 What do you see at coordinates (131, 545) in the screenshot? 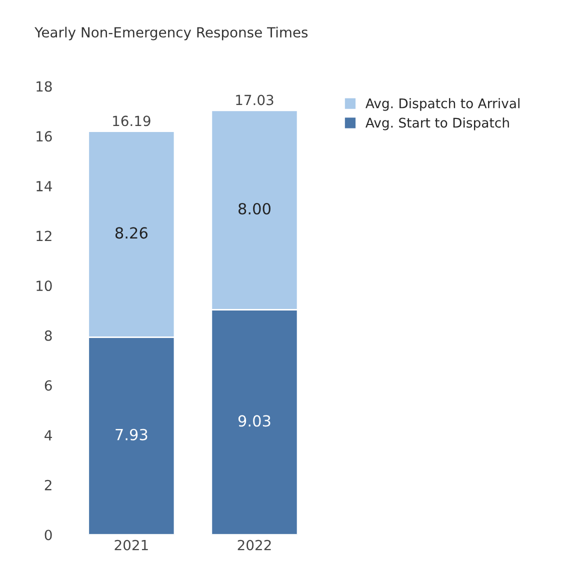
I see `x-tick-label: 2021` at bounding box center [131, 545].